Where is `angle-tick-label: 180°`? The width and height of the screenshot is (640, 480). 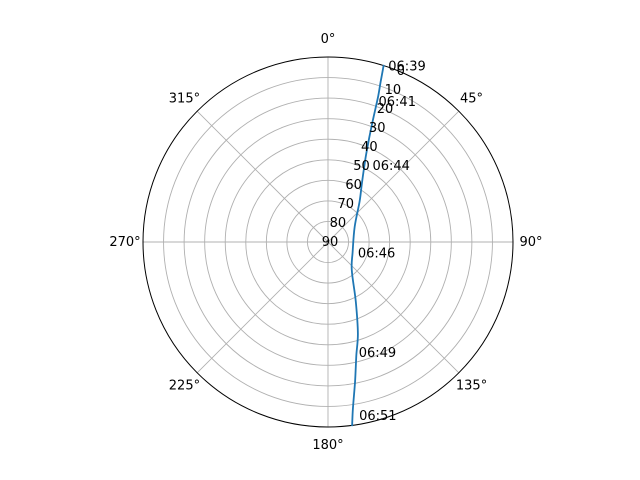 angle-tick-label: 180° is located at coordinates (327, 445).